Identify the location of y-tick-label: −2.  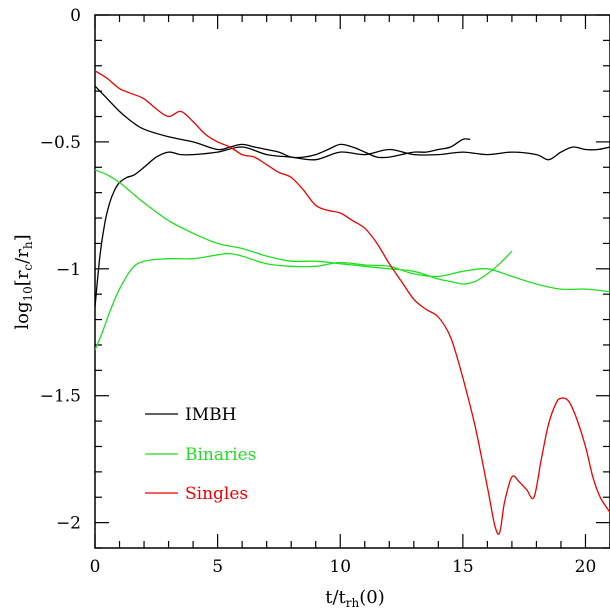
(68, 524).